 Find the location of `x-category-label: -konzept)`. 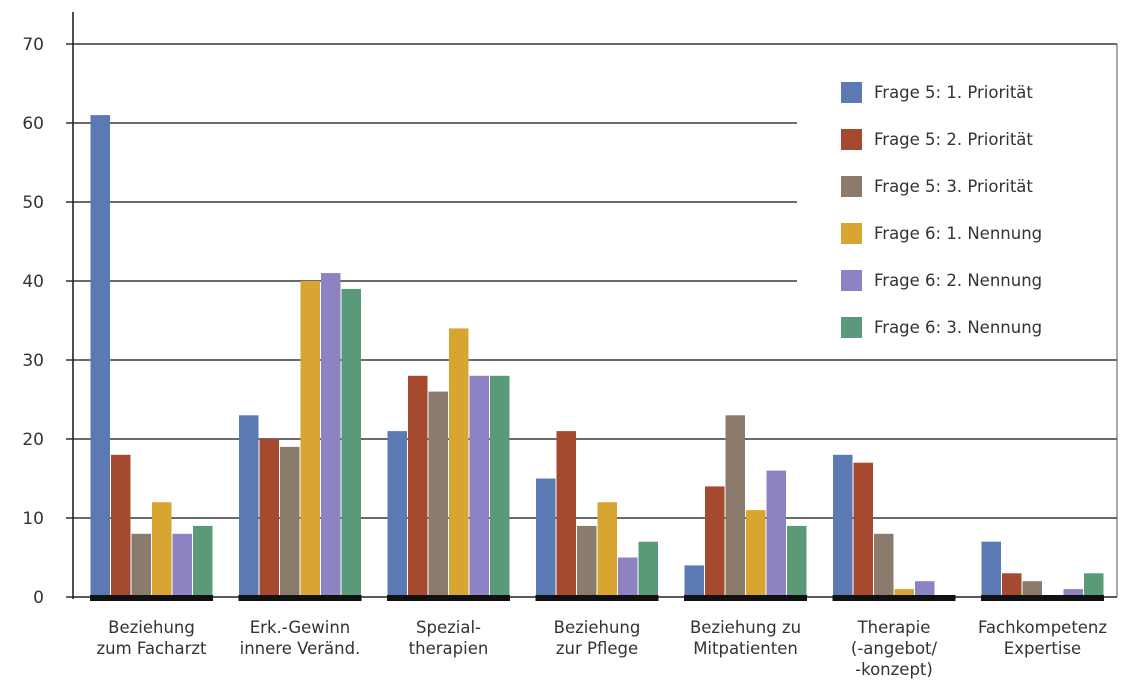

x-category-label: -konzept) is located at coordinates (894, 669).